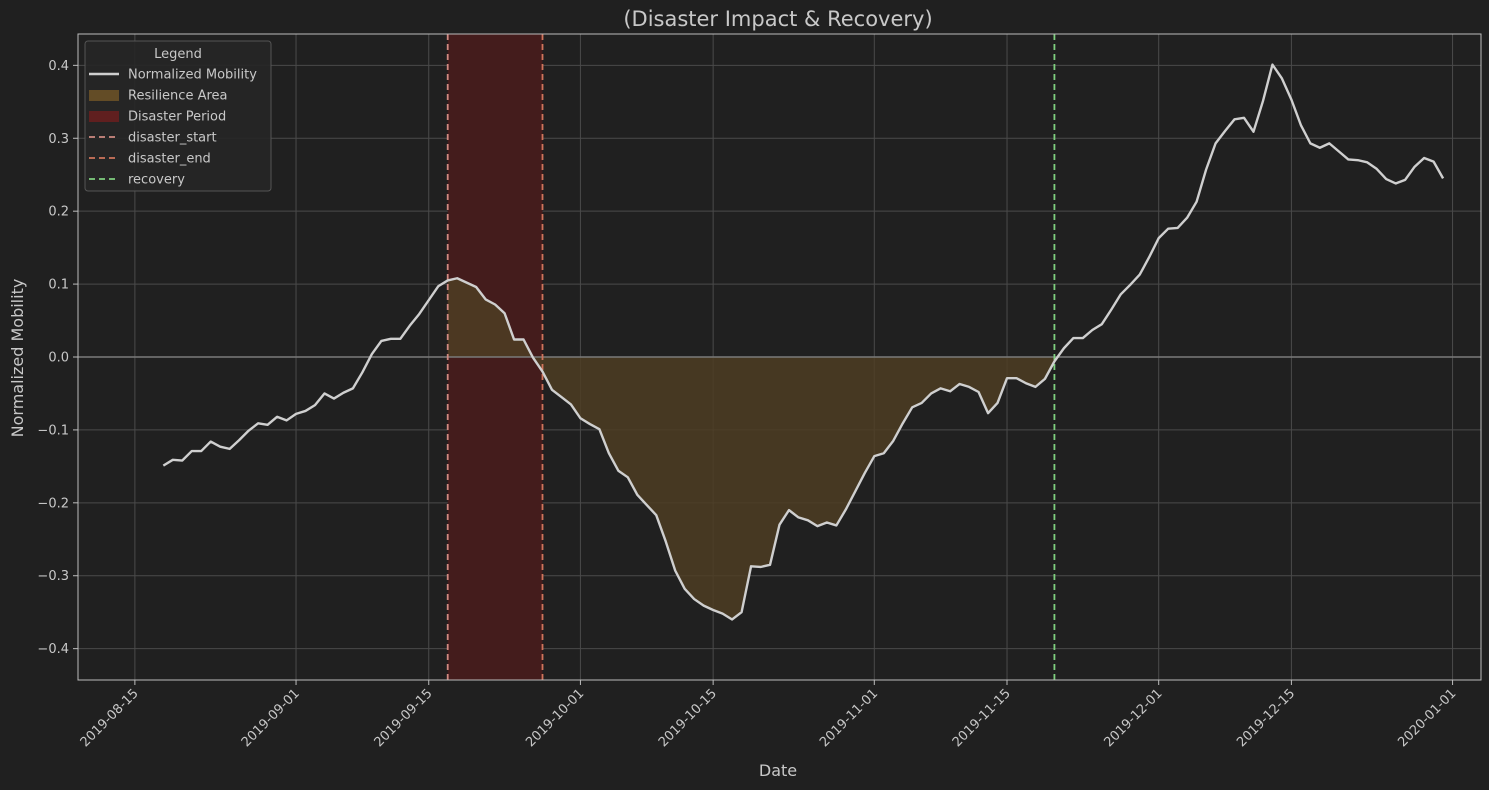  What do you see at coordinates (178, 54) in the screenshot?
I see `legend-title: Legend` at bounding box center [178, 54].